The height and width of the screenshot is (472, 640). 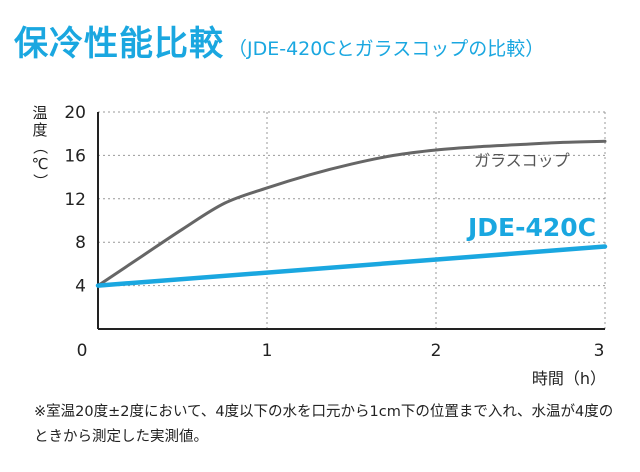 I want to click on x-tick-label-1: 1, so click(x=267, y=351).